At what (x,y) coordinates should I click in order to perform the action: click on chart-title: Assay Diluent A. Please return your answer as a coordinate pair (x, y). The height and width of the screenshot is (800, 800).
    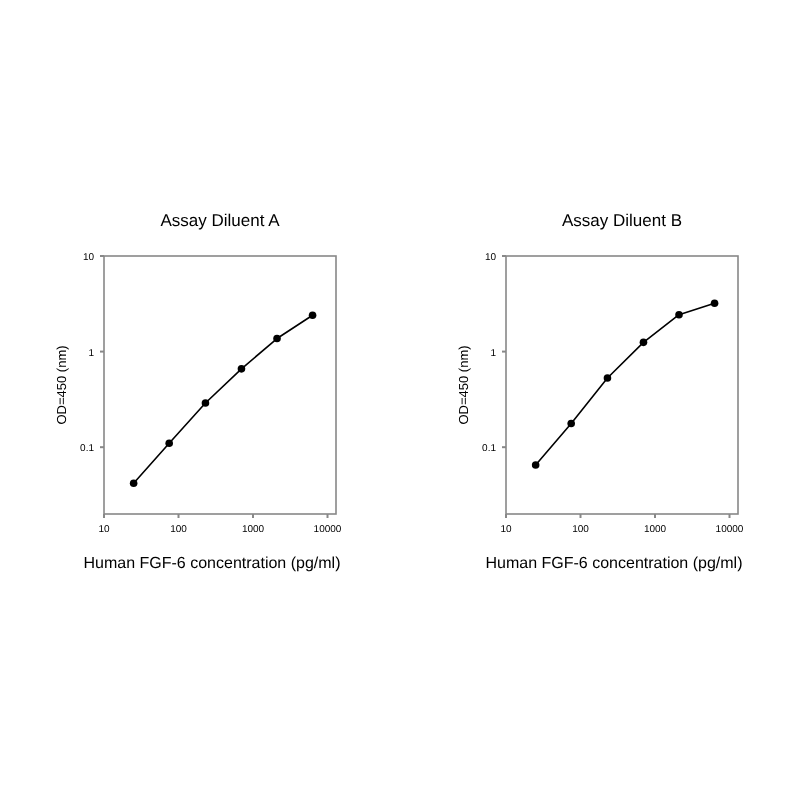
    Looking at the image, I should click on (220, 220).